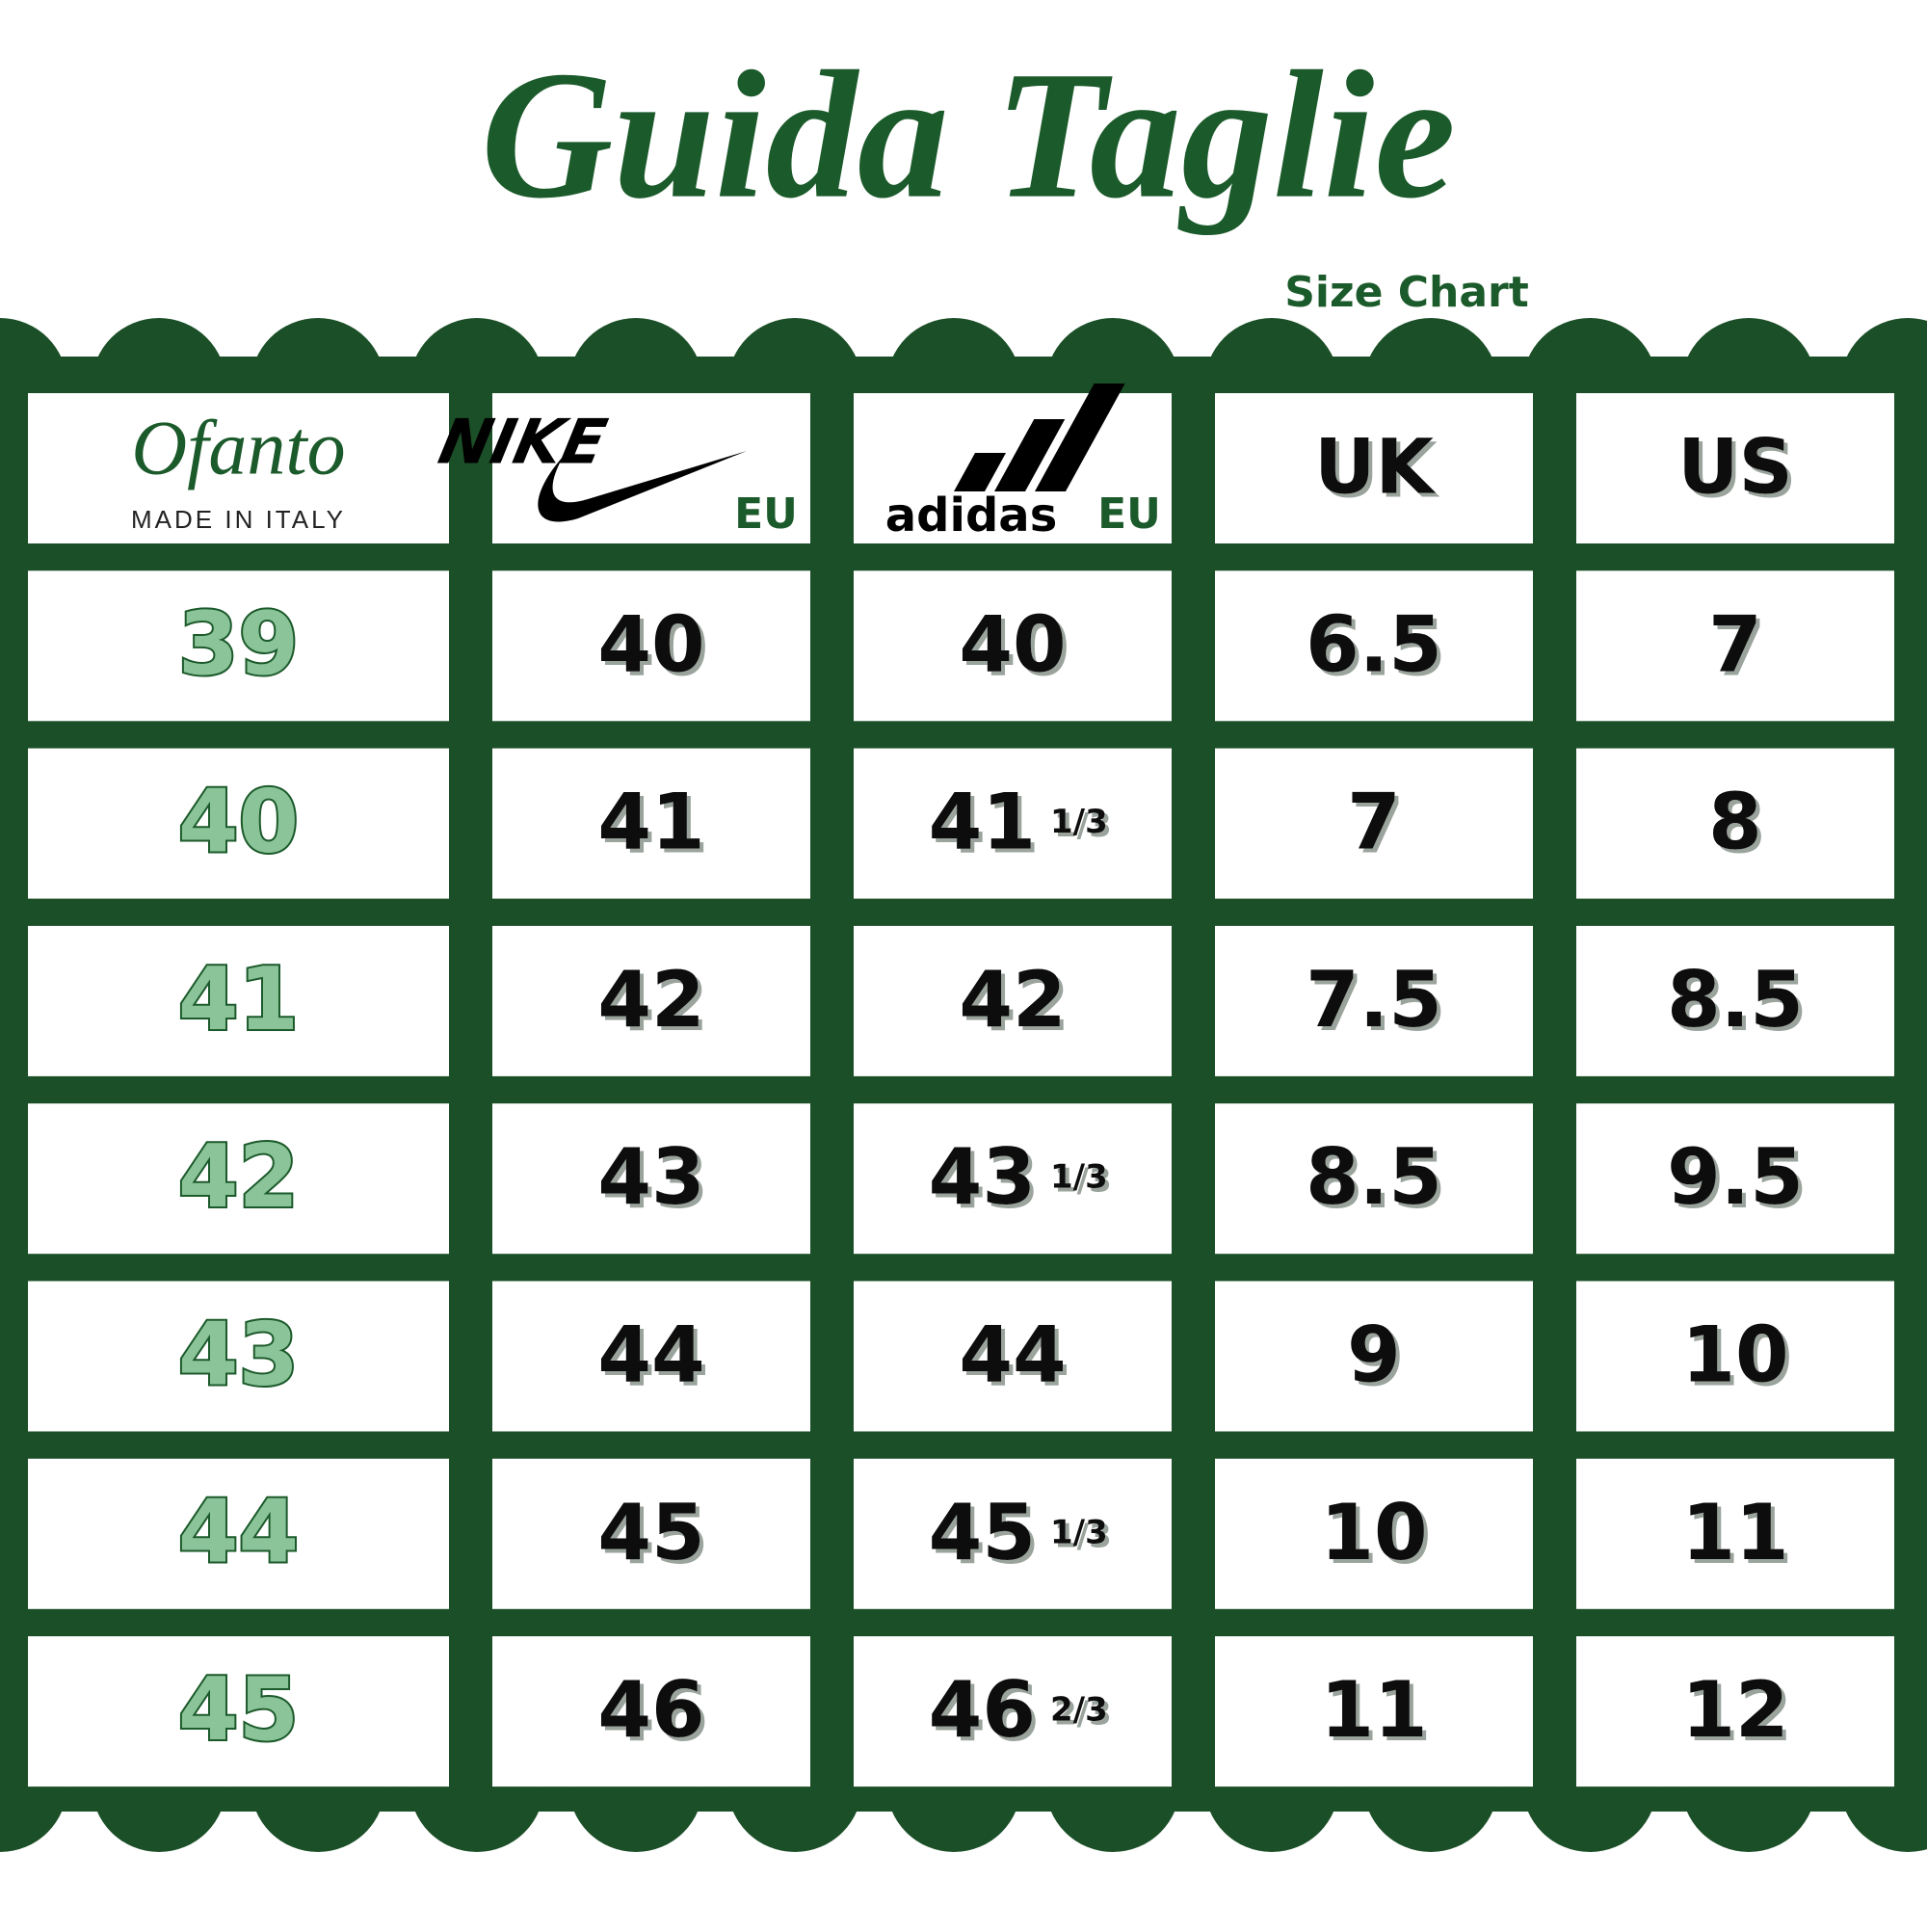  I want to click on adidas-size: 43, so click(982, 1177).